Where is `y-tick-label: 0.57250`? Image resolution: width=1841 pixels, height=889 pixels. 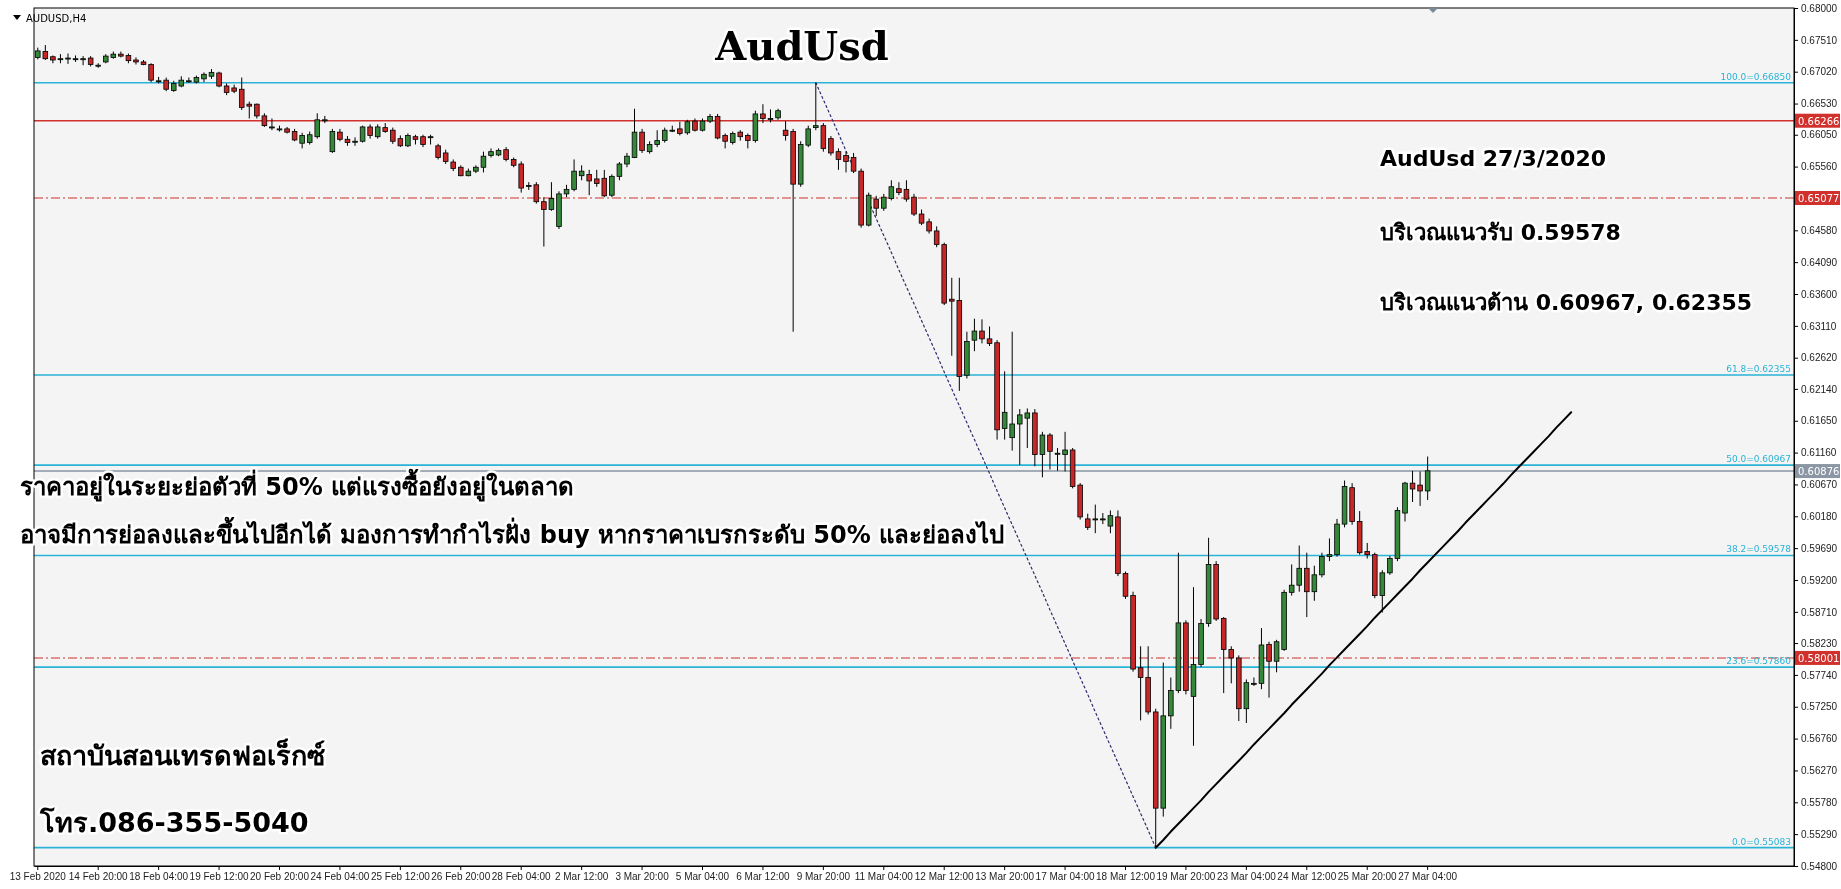 y-tick-label: 0.57250 is located at coordinates (1819, 707).